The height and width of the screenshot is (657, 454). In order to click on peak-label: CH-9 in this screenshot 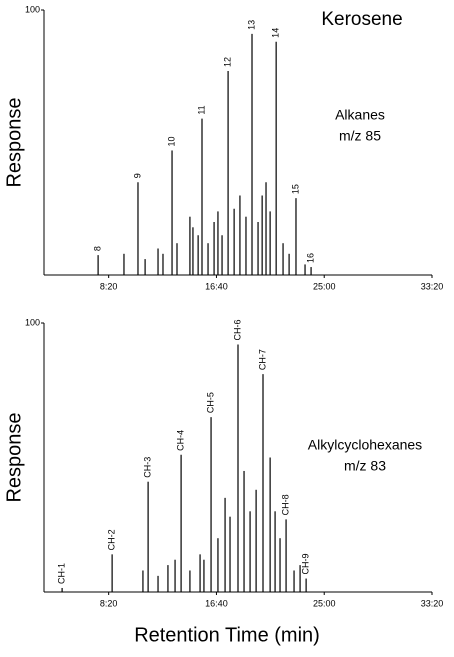, I will do `click(305, 564)`.